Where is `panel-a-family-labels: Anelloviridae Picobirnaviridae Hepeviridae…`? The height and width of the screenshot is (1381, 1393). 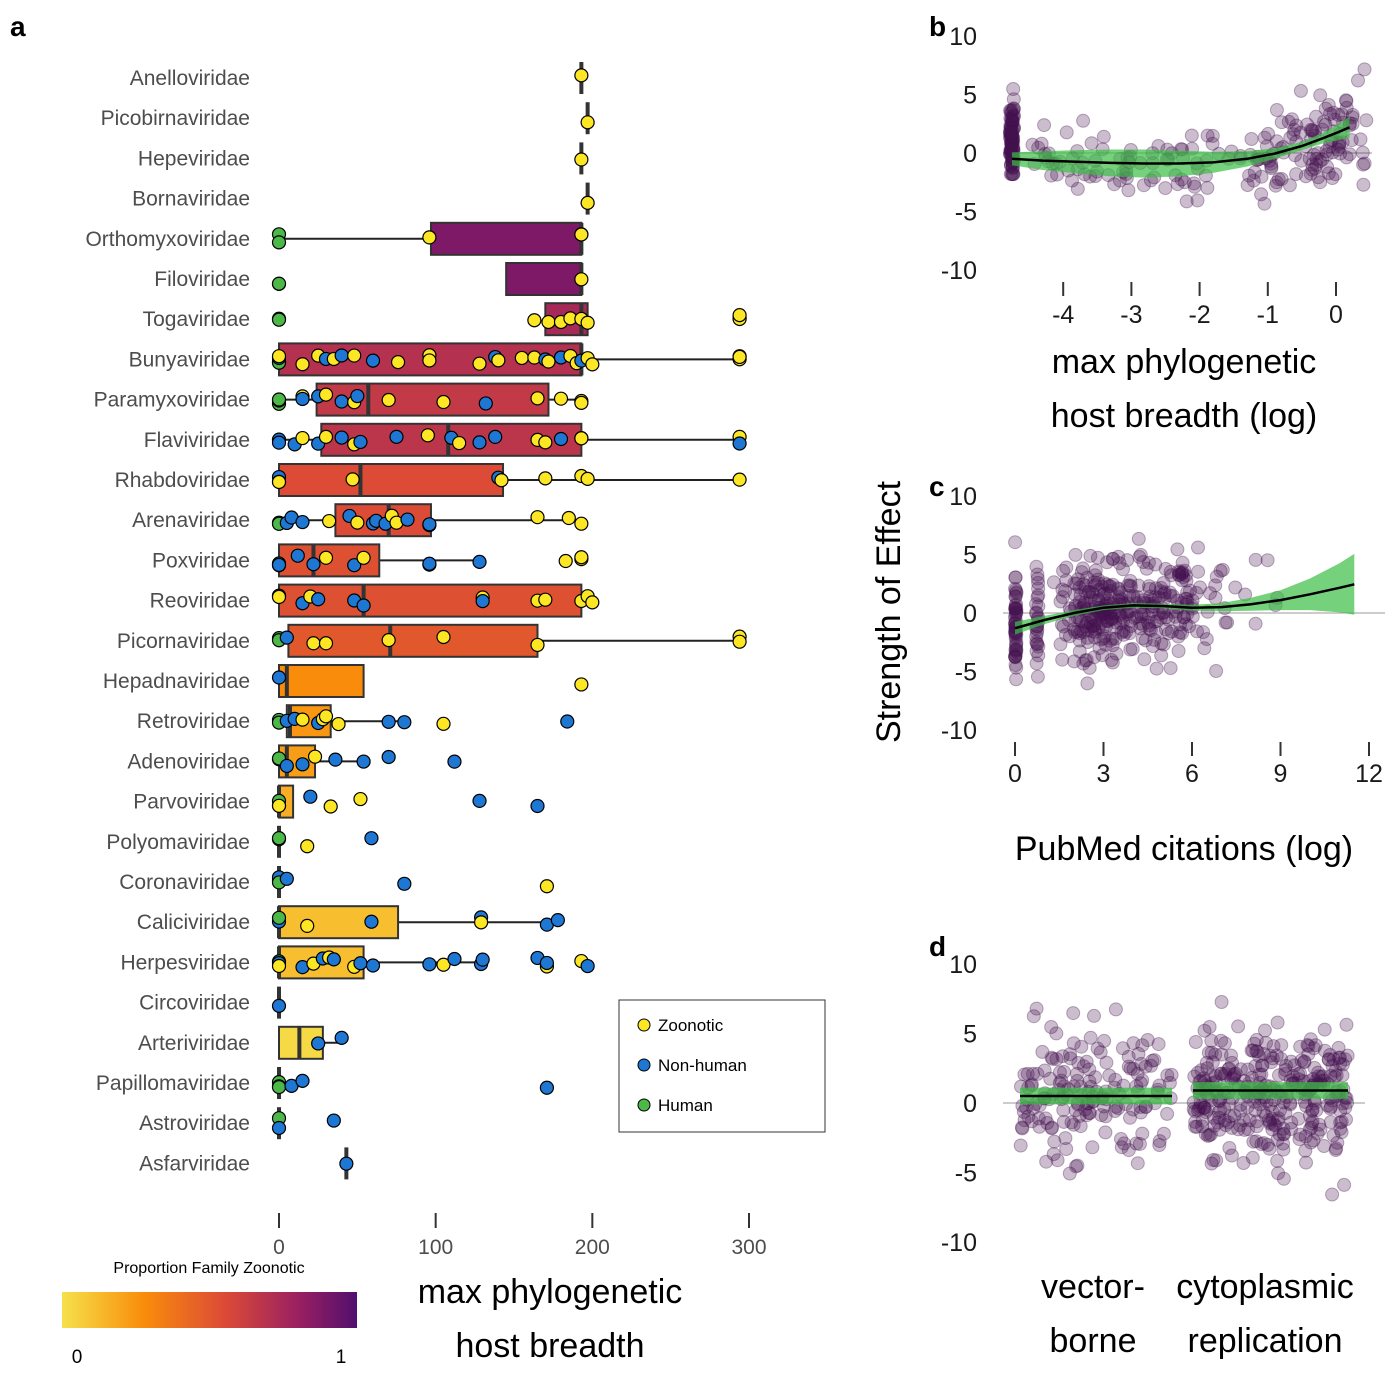 panel-a-family-labels: Anelloviridae Picobirnaviridae Hepeviridae… is located at coordinates (167, 621).